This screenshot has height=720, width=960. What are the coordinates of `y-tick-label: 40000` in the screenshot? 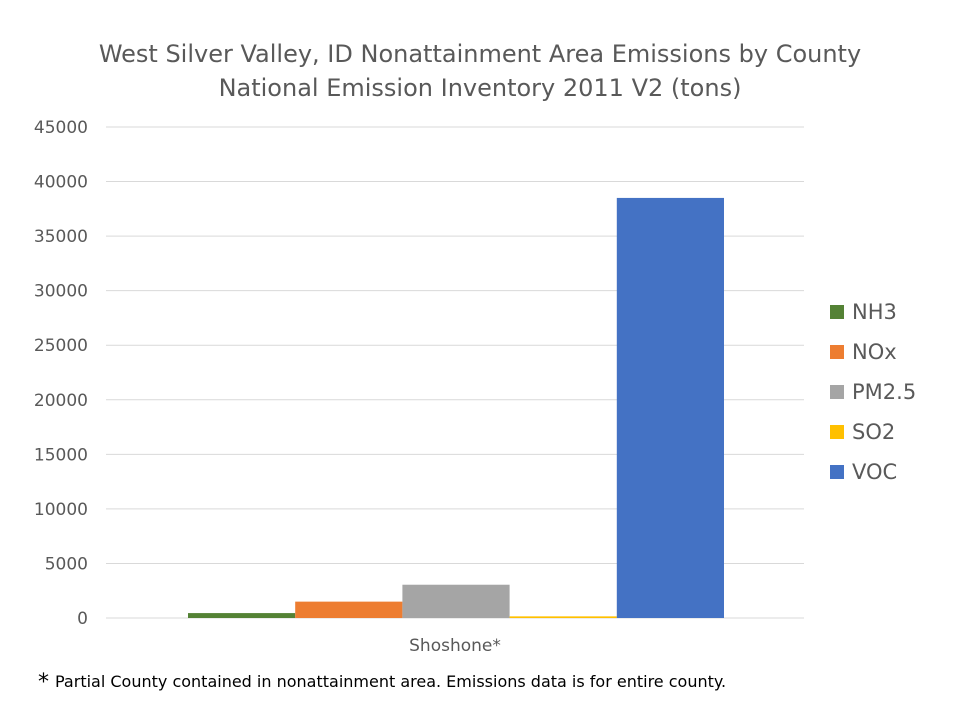 It's located at (61, 183).